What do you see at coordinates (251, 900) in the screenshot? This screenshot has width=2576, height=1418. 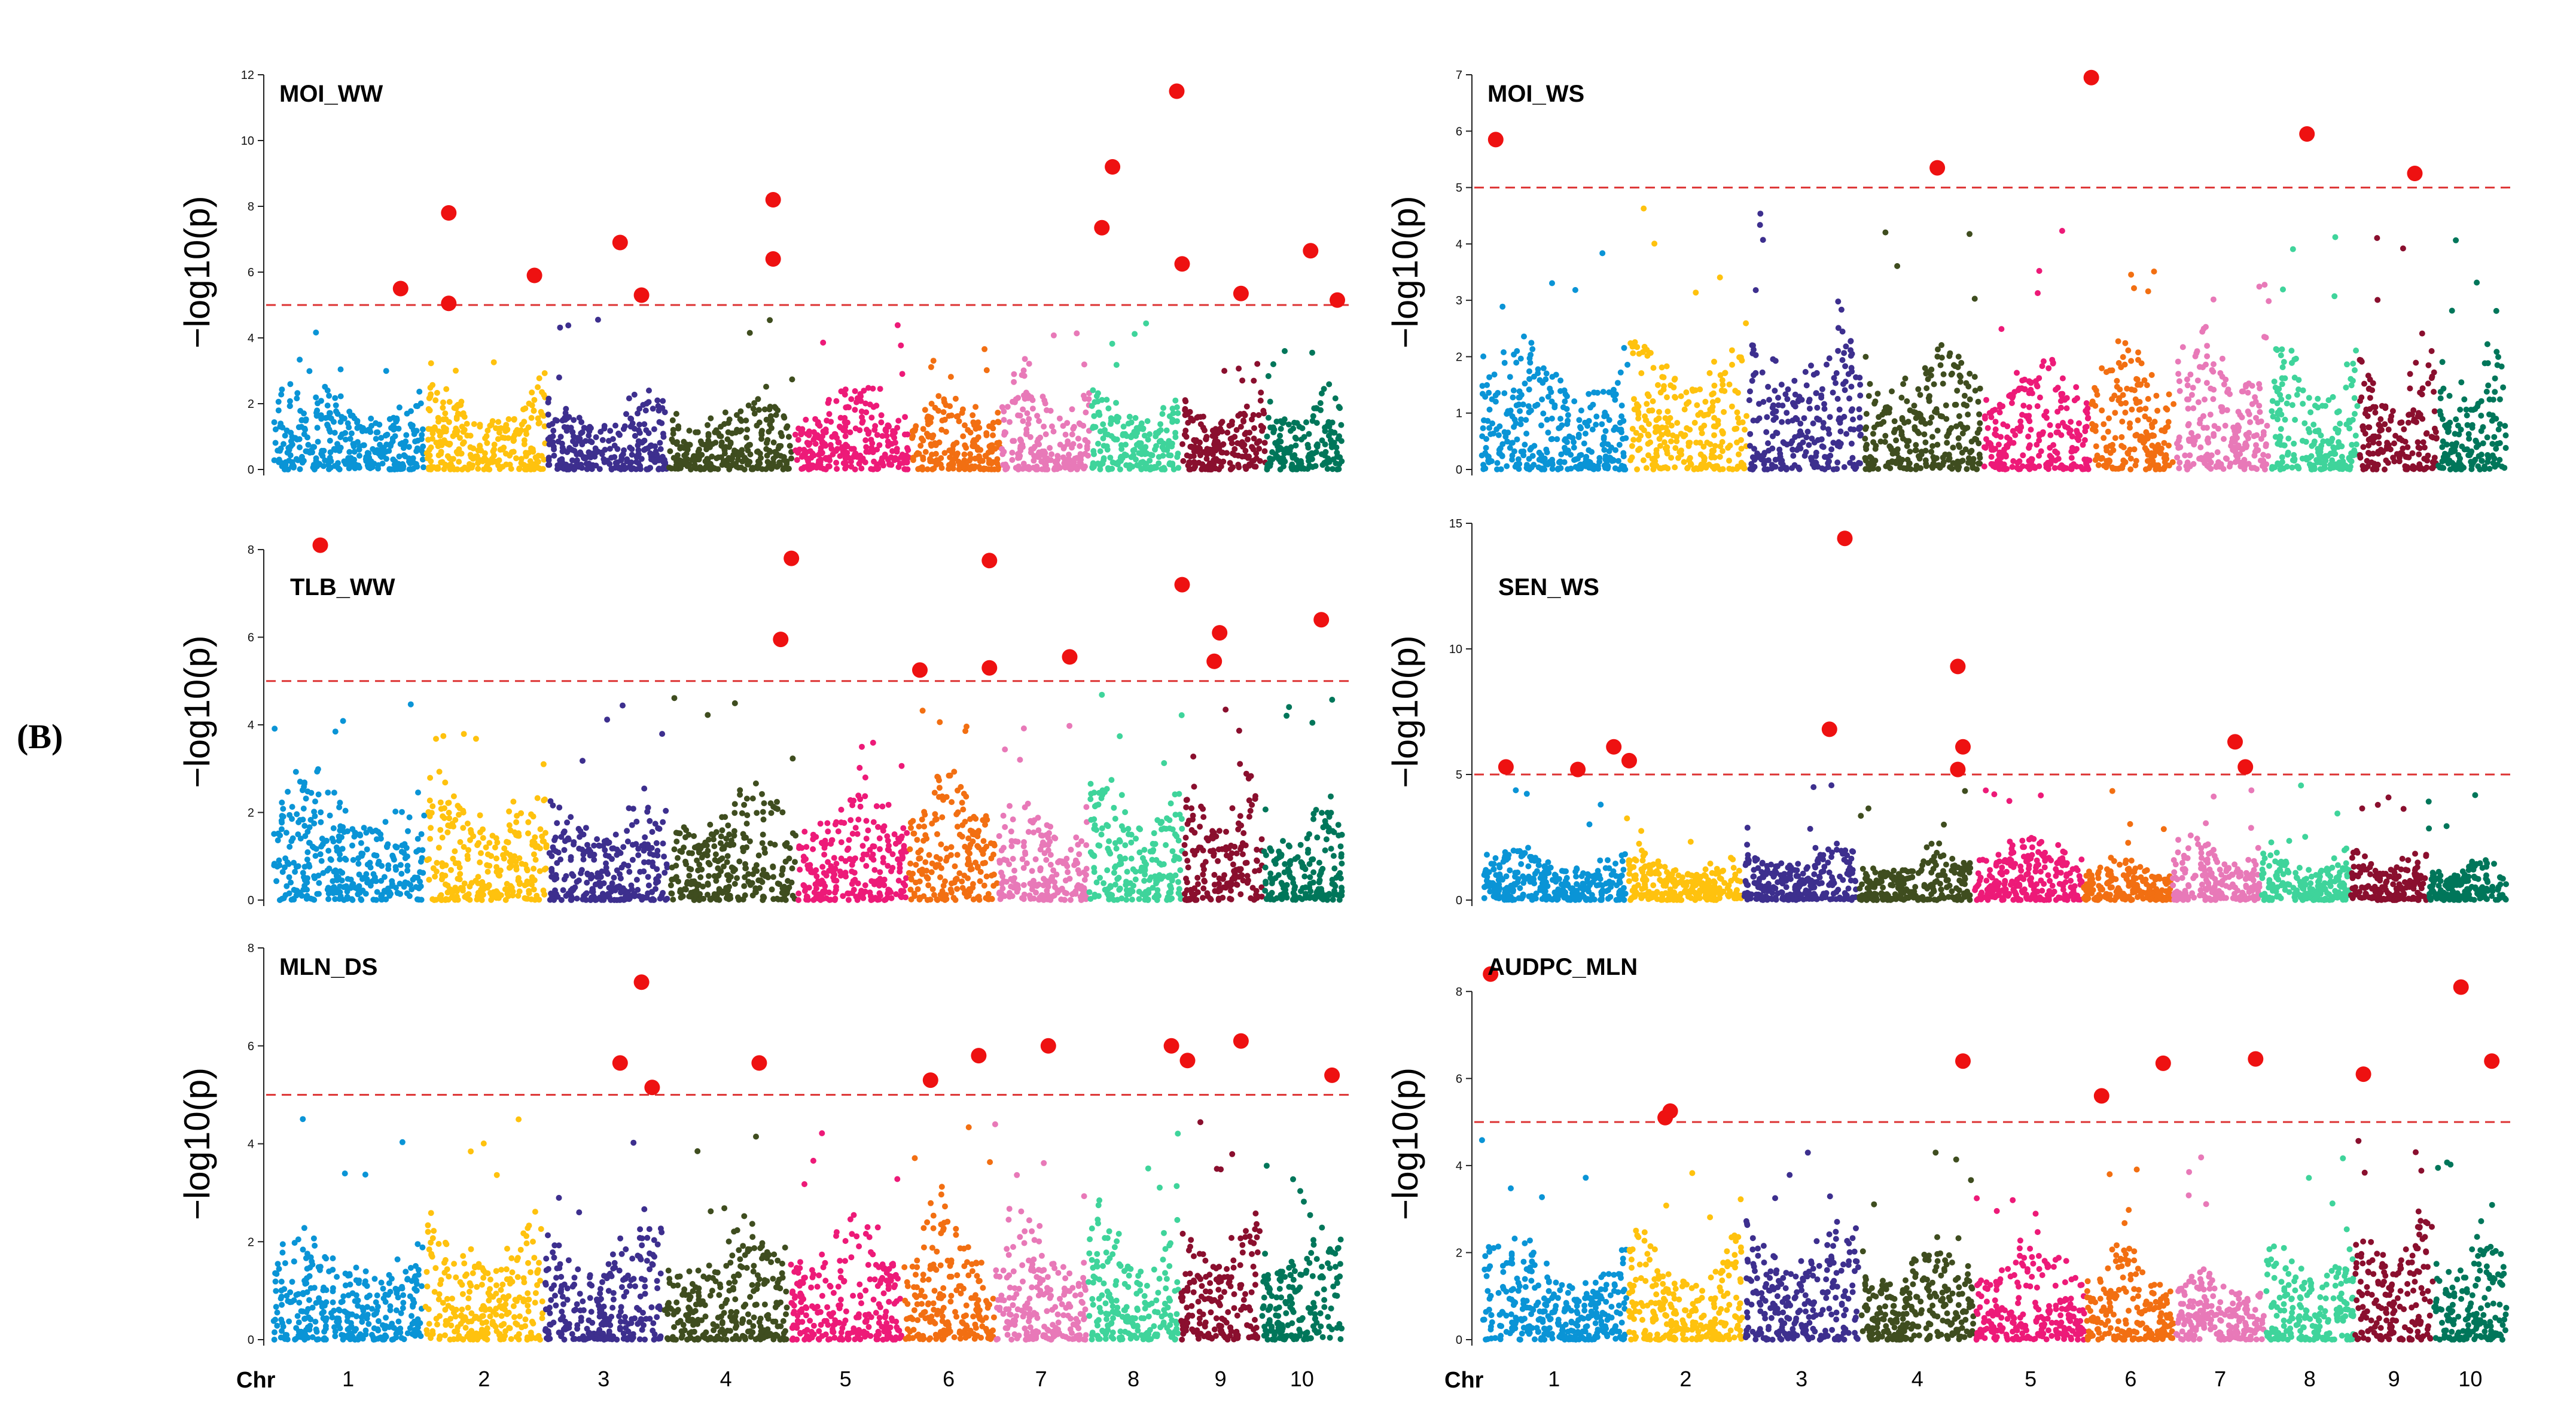 I see `y-tick-label: 0` at bounding box center [251, 900].